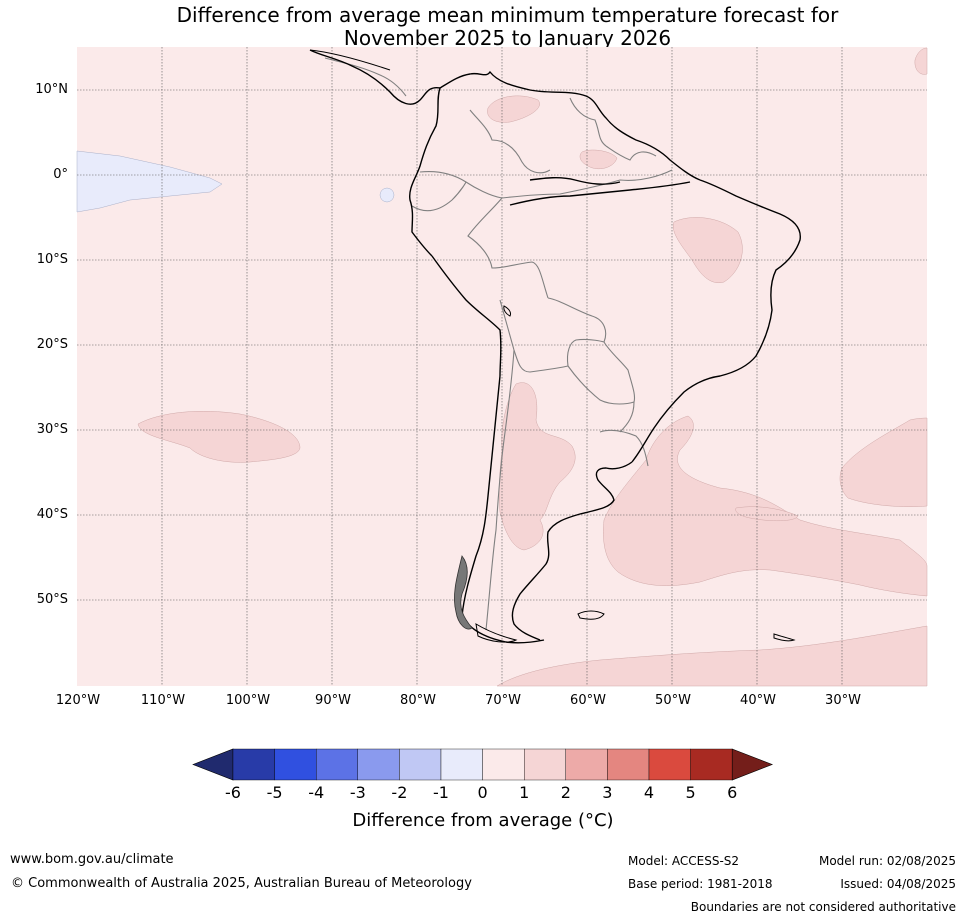  What do you see at coordinates (624, 448) in the screenshot?
I see `border-brazil-uruguay` at bounding box center [624, 448].